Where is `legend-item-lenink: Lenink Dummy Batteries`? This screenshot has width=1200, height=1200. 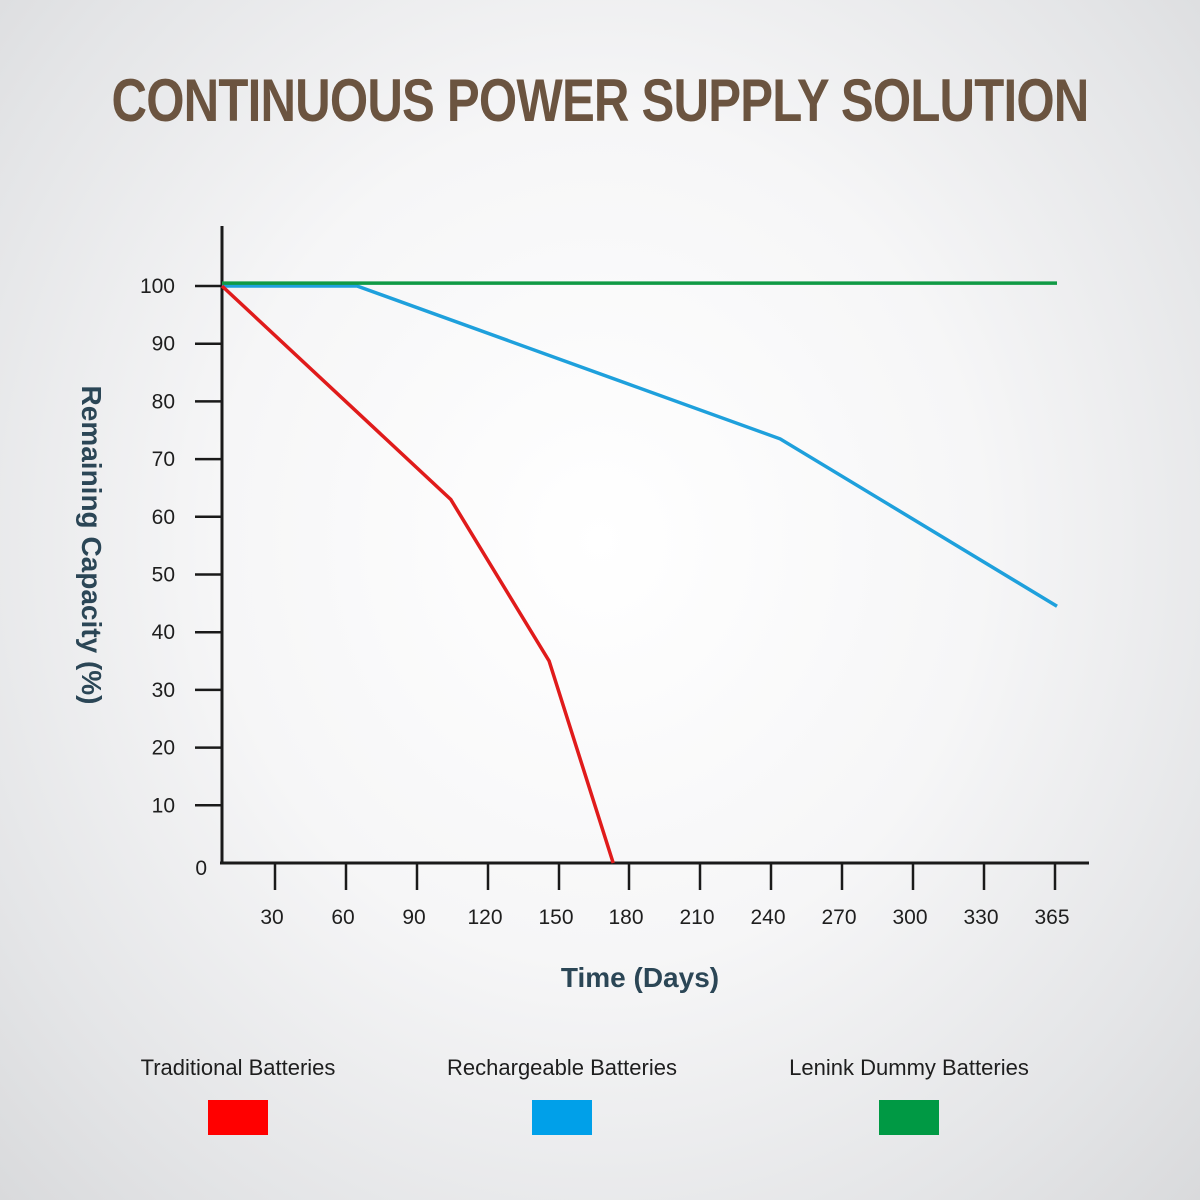
legend-item-lenink: Lenink Dummy Batteries is located at coordinates (909, 1094).